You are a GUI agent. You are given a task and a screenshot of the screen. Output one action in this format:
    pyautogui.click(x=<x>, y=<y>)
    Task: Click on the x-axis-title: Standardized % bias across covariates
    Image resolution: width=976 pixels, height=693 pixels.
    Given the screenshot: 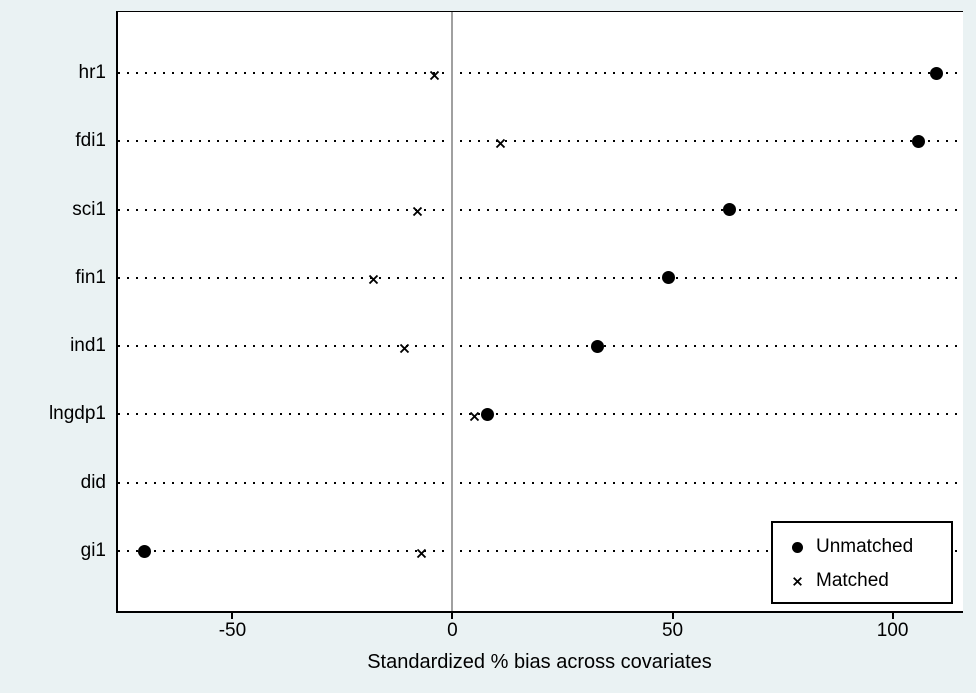 What is the action you would take?
    pyautogui.click(x=539, y=662)
    